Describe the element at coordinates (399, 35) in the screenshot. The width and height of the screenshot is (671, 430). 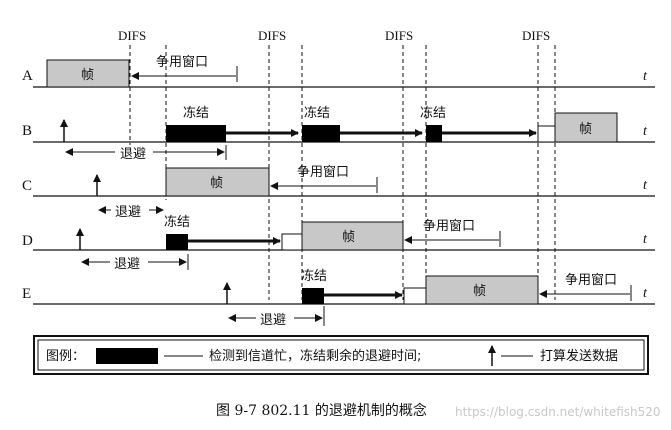
I see `difs-label-3: DIFS` at that location.